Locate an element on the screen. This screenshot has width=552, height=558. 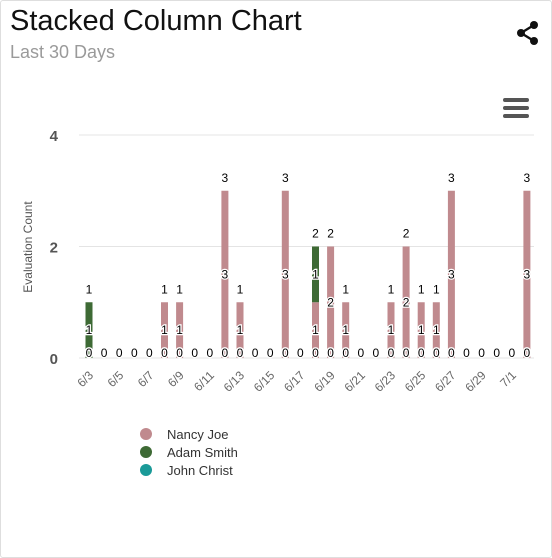
x-tick-label: 6/3 is located at coordinates (85, 379).